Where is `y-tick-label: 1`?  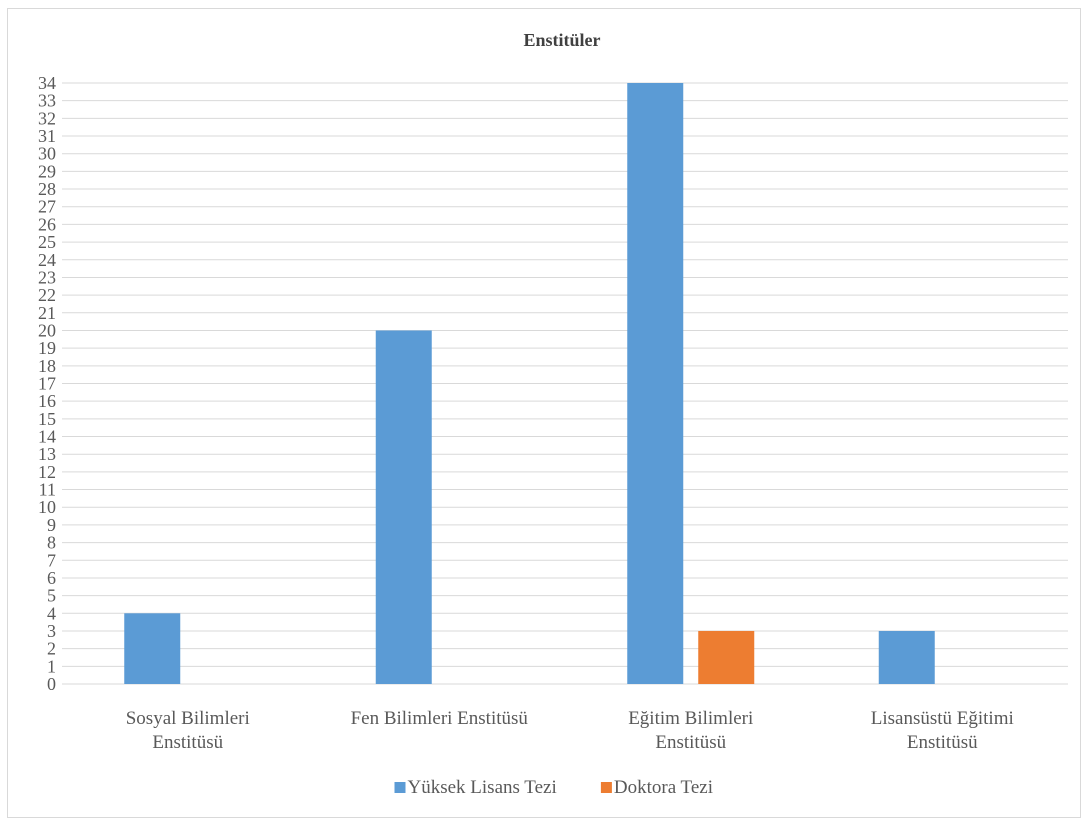
y-tick-label: 1 is located at coordinates (51, 666).